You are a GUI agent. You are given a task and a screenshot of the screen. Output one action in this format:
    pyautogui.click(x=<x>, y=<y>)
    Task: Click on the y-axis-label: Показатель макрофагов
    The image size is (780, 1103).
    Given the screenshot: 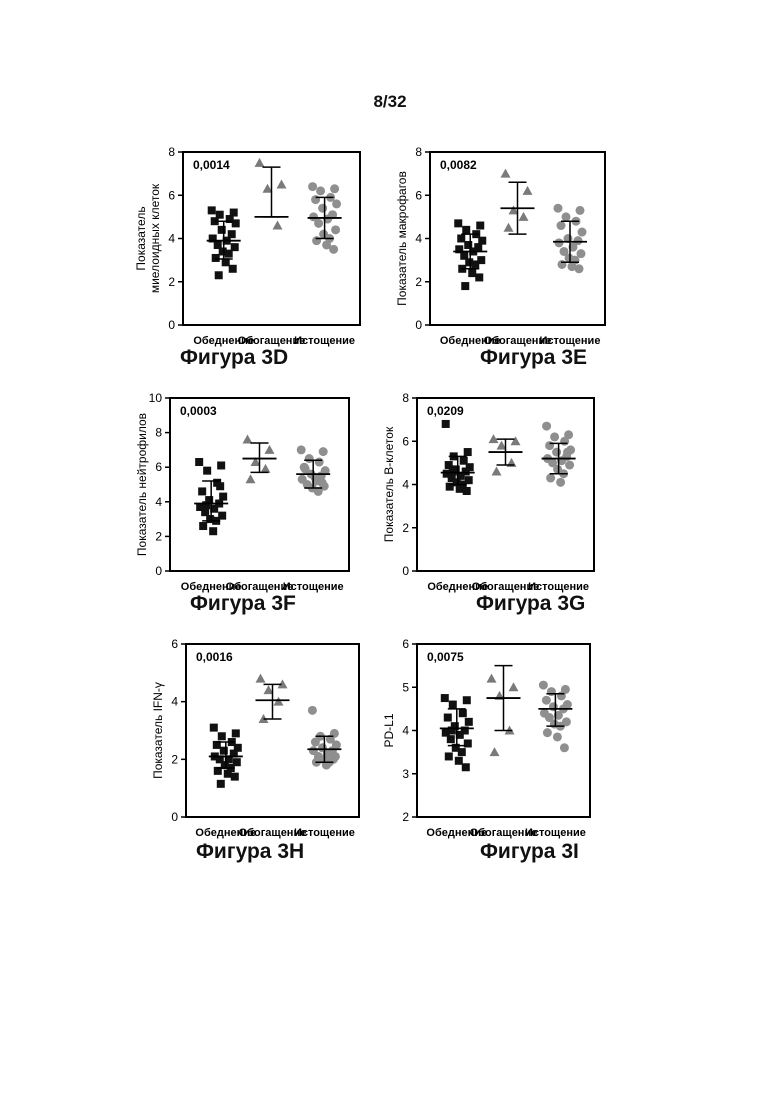 What is the action you would take?
    pyautogui.click(x=402, y=238)
    